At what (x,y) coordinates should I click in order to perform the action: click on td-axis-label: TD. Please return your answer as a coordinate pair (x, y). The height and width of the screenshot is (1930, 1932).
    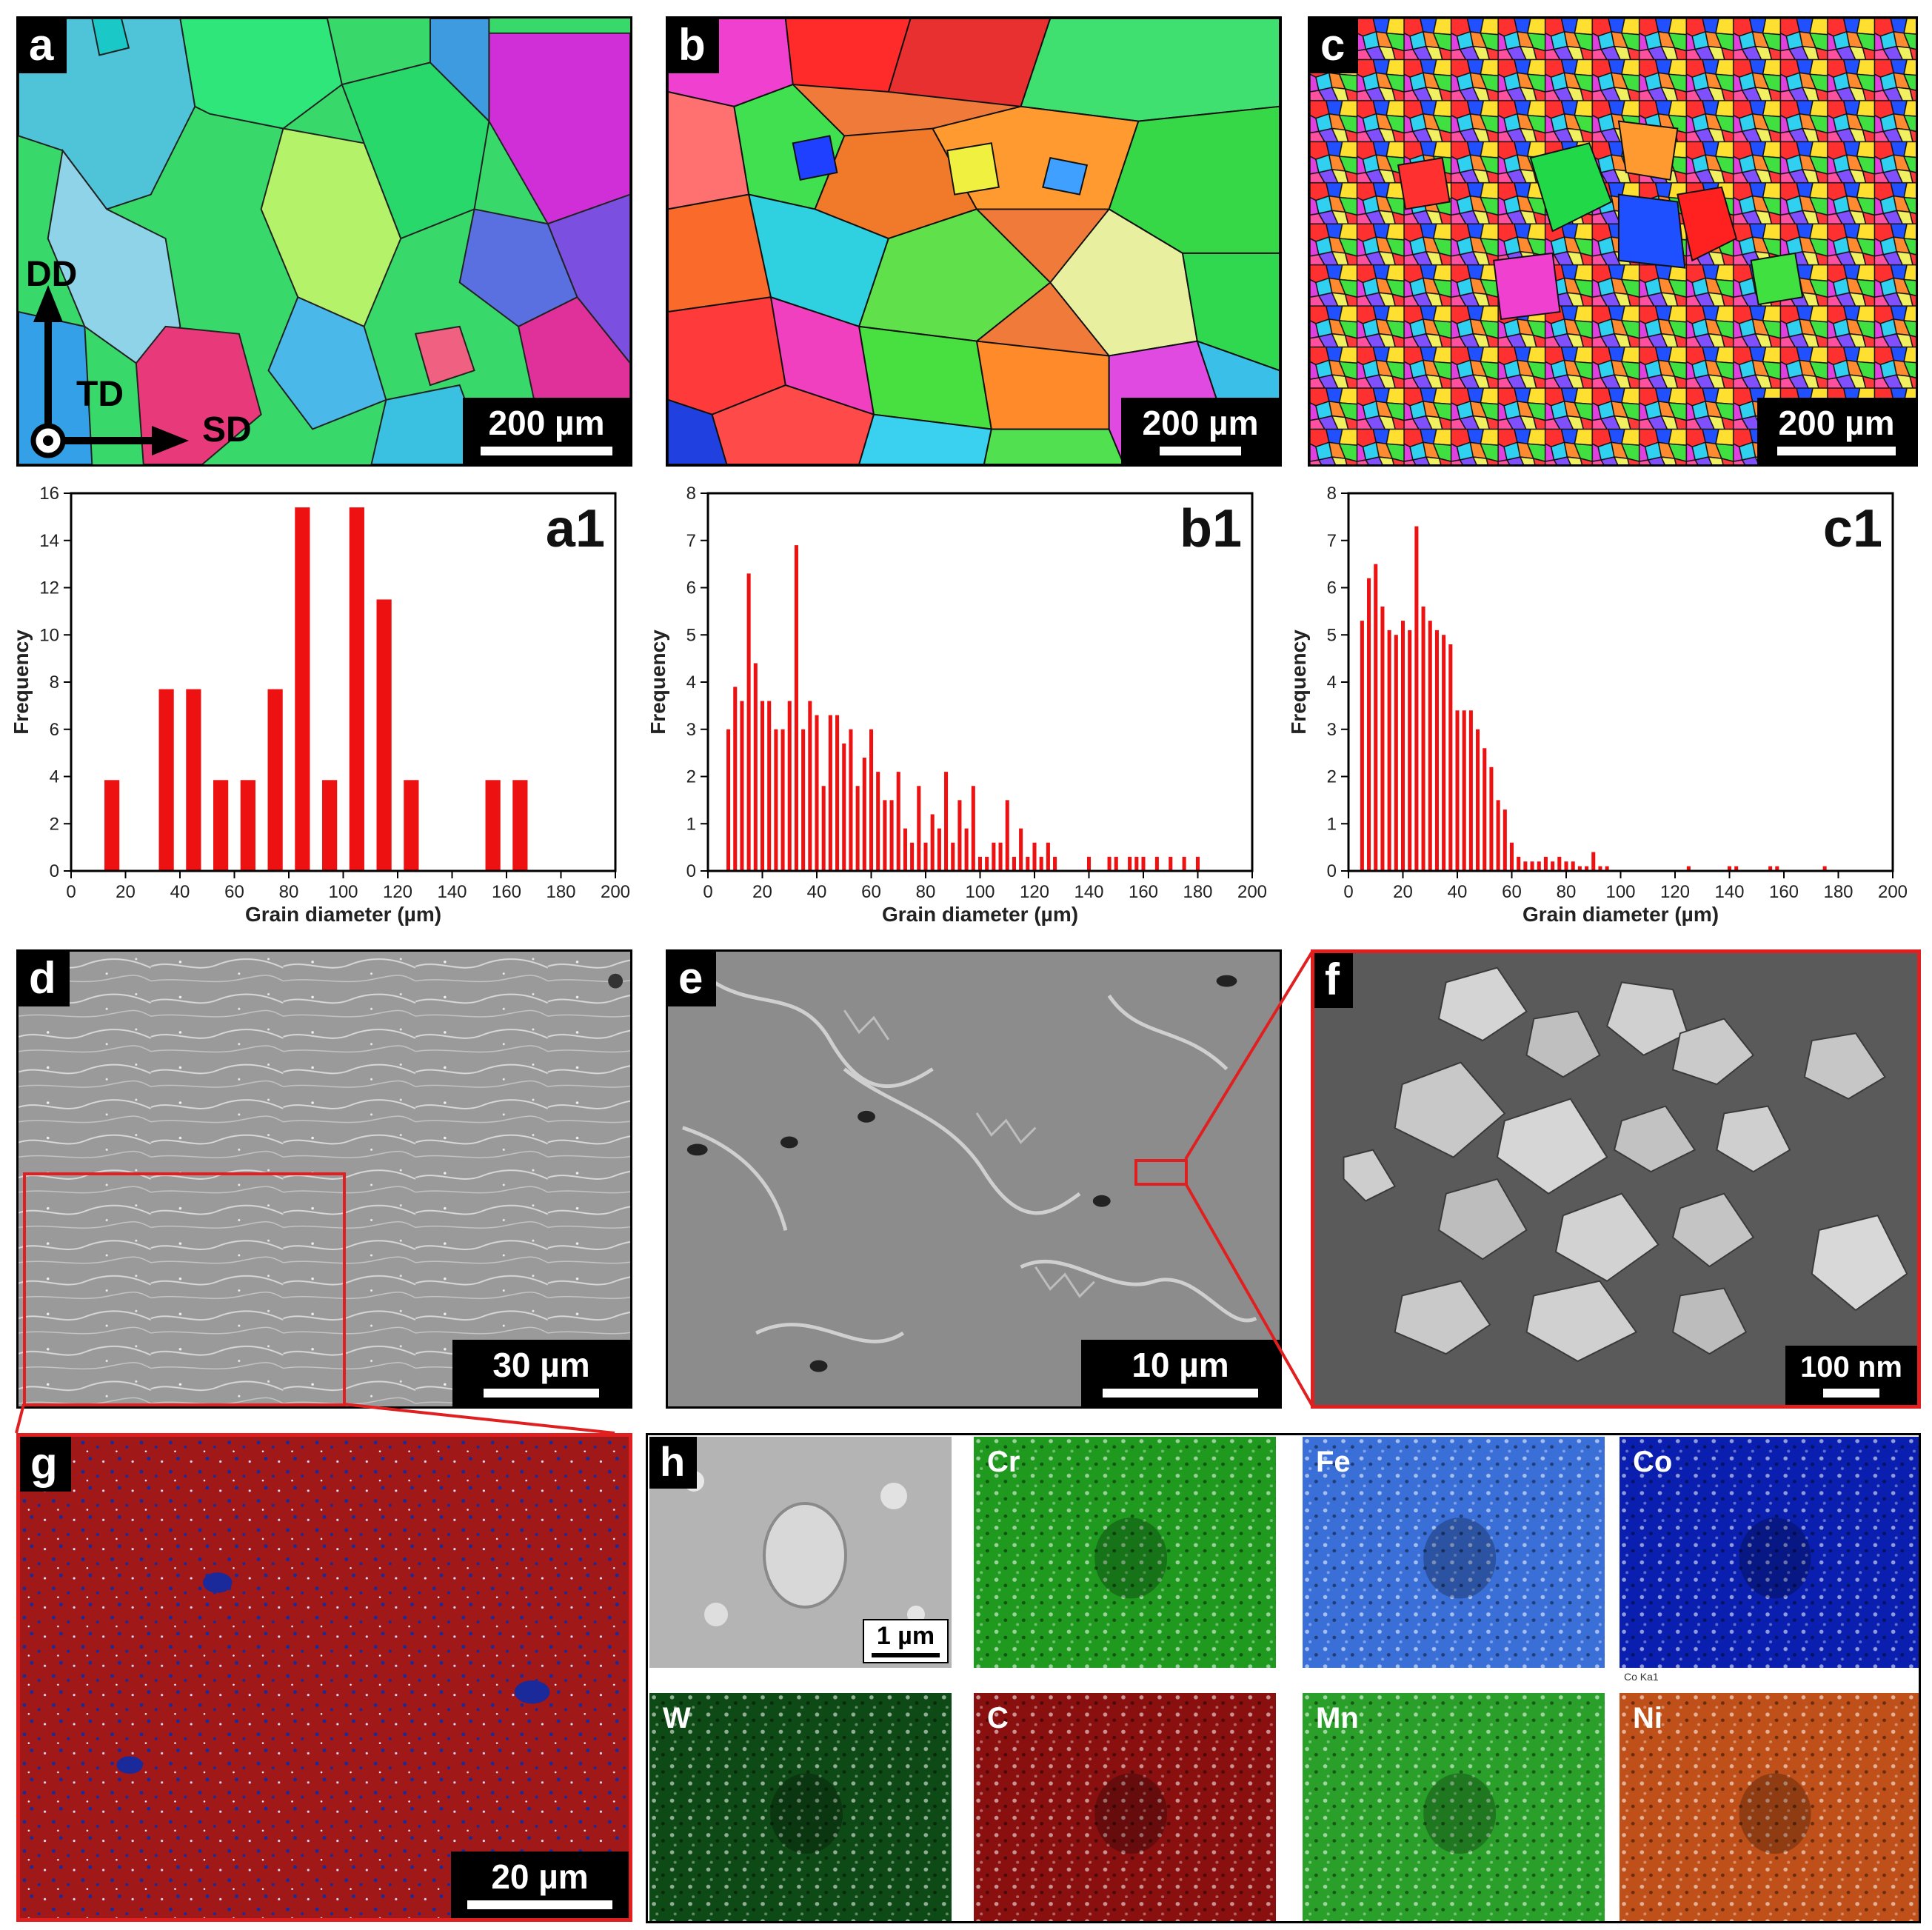
    Looking at the image, I should click on (100, 394).